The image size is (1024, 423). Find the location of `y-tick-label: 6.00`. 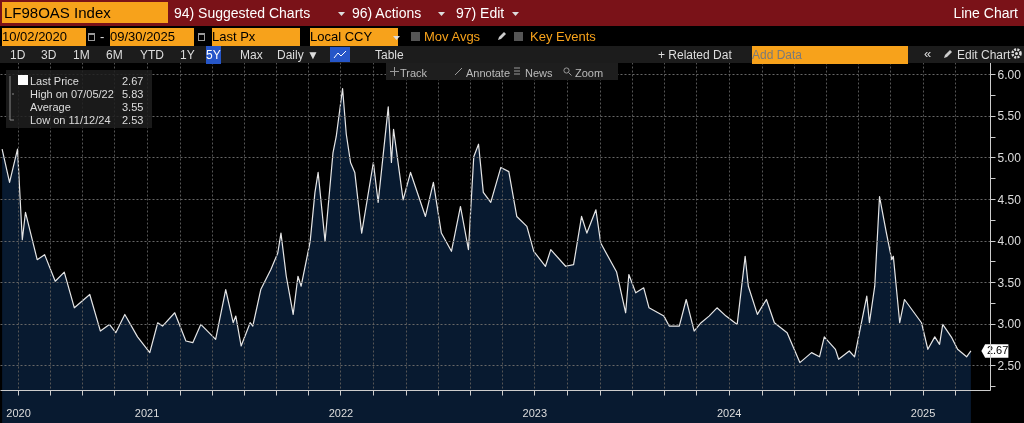

y-tick-label: 6.00 is located at coordinates (1009, 74).